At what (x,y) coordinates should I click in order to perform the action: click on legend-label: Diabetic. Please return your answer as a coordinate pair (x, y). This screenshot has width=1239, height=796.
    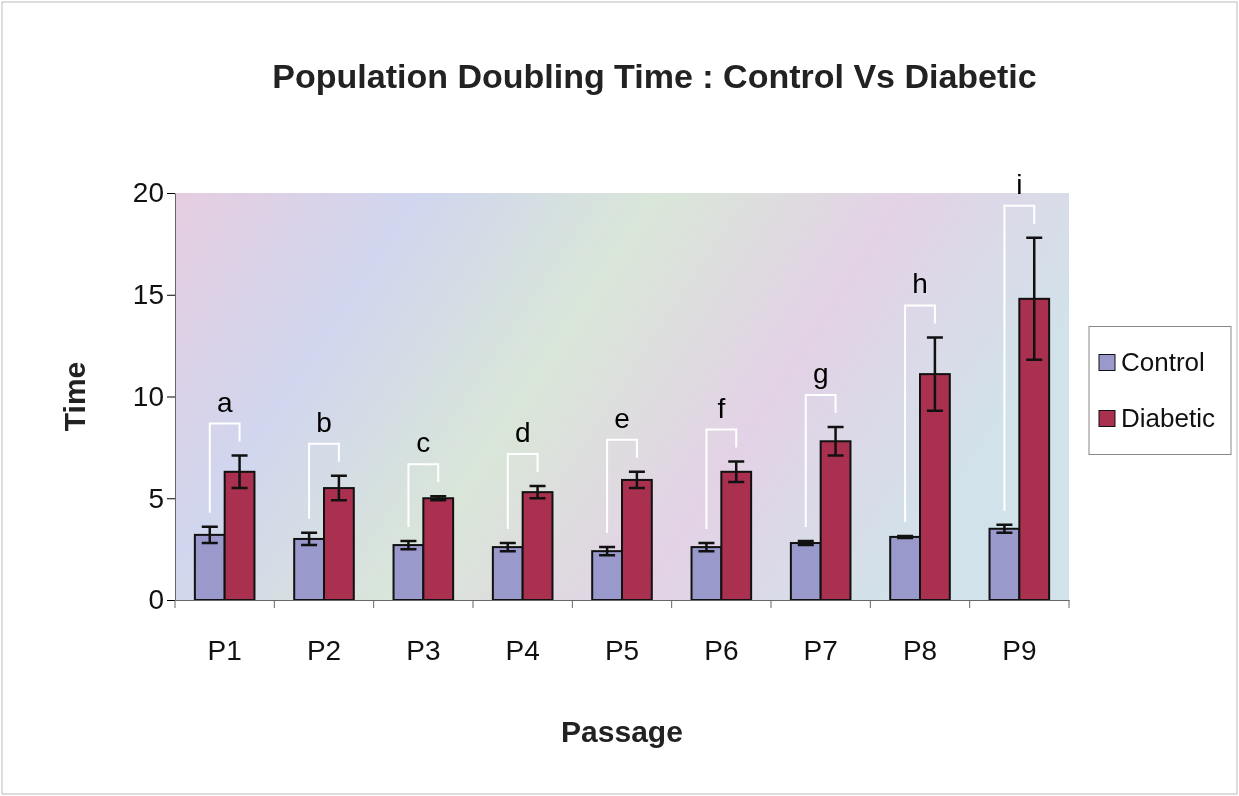
    Looking at the image, I should click on (1168, 417).